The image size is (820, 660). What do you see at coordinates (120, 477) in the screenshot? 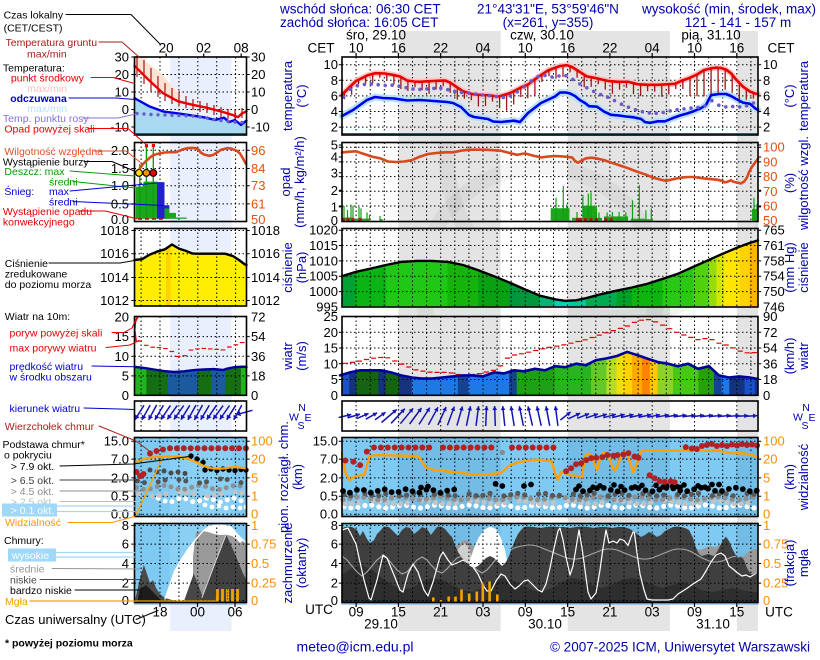
I see `svg-text: 2.0` at bounding box center [120, 477].